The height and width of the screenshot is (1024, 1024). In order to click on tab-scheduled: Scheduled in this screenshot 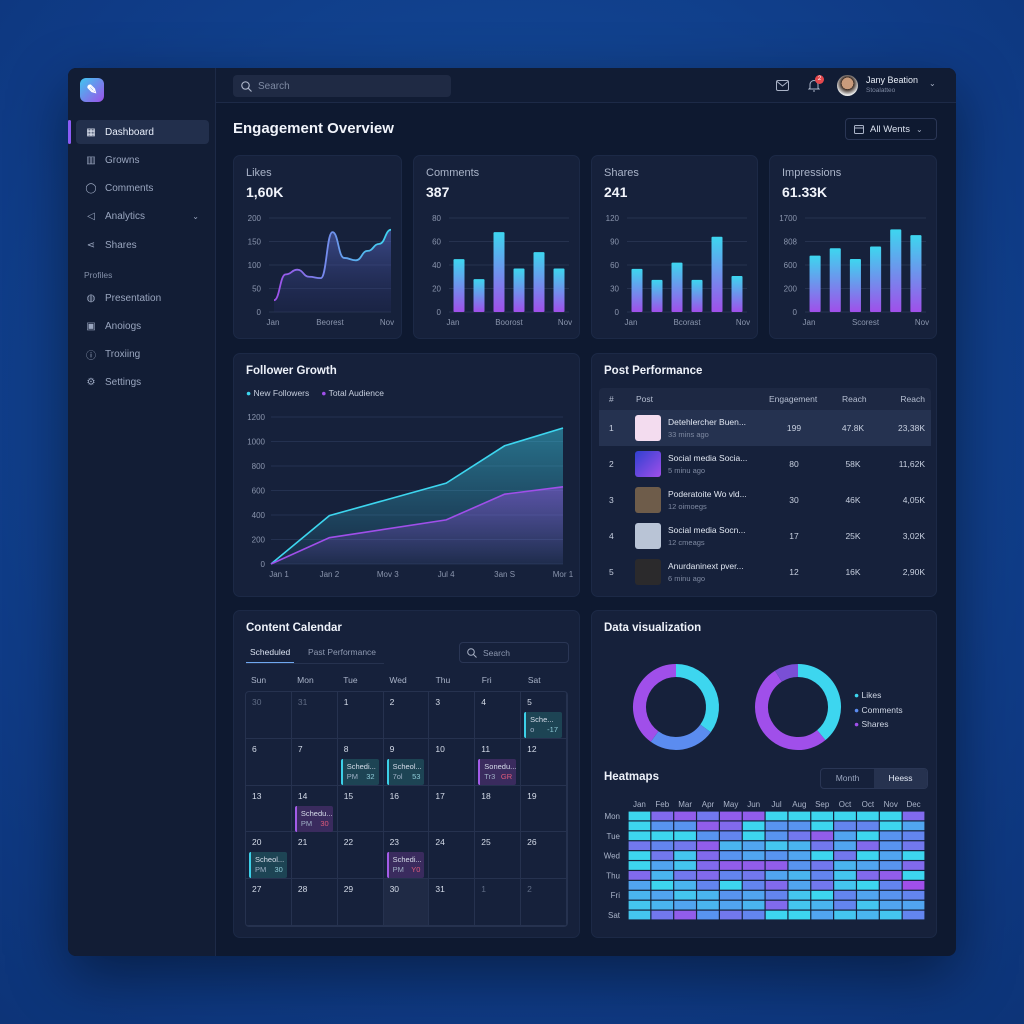, I will do `click(270, 655)`.